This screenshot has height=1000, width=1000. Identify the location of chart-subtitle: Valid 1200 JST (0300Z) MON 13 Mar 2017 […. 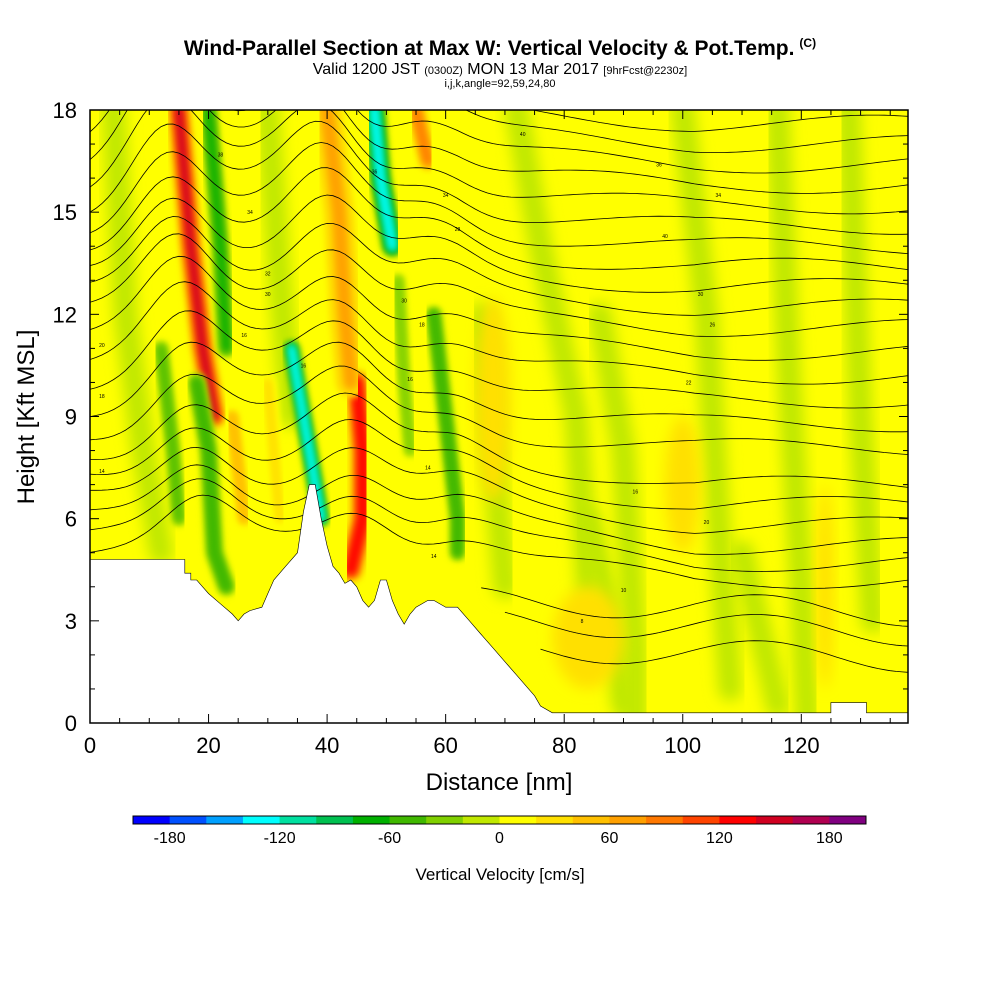
(500, 70).